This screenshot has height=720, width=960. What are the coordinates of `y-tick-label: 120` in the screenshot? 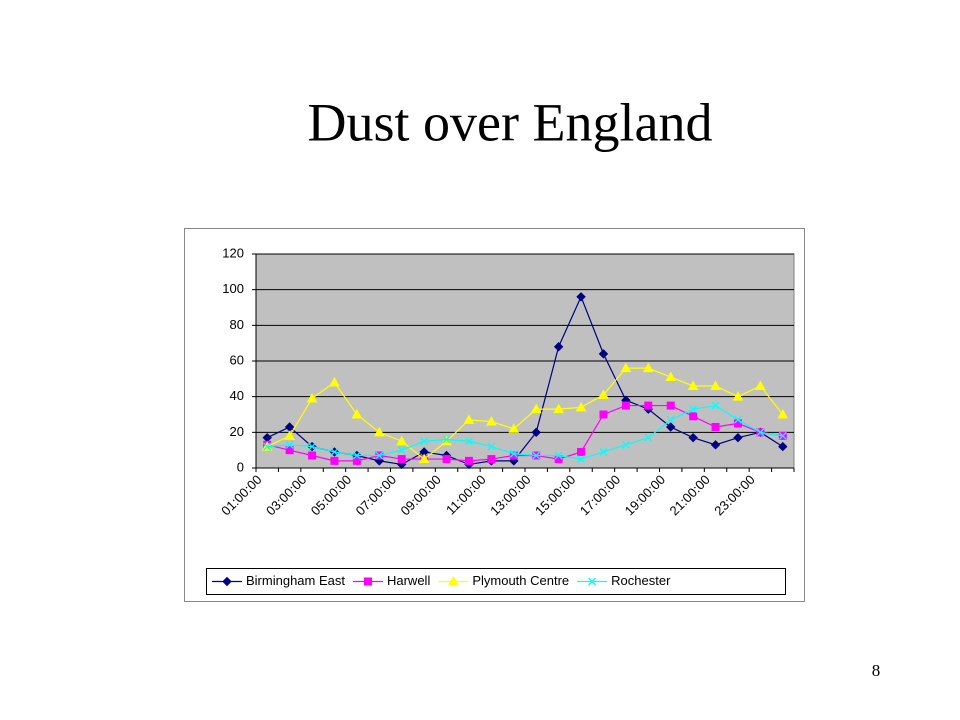 It's located at (233, 252).